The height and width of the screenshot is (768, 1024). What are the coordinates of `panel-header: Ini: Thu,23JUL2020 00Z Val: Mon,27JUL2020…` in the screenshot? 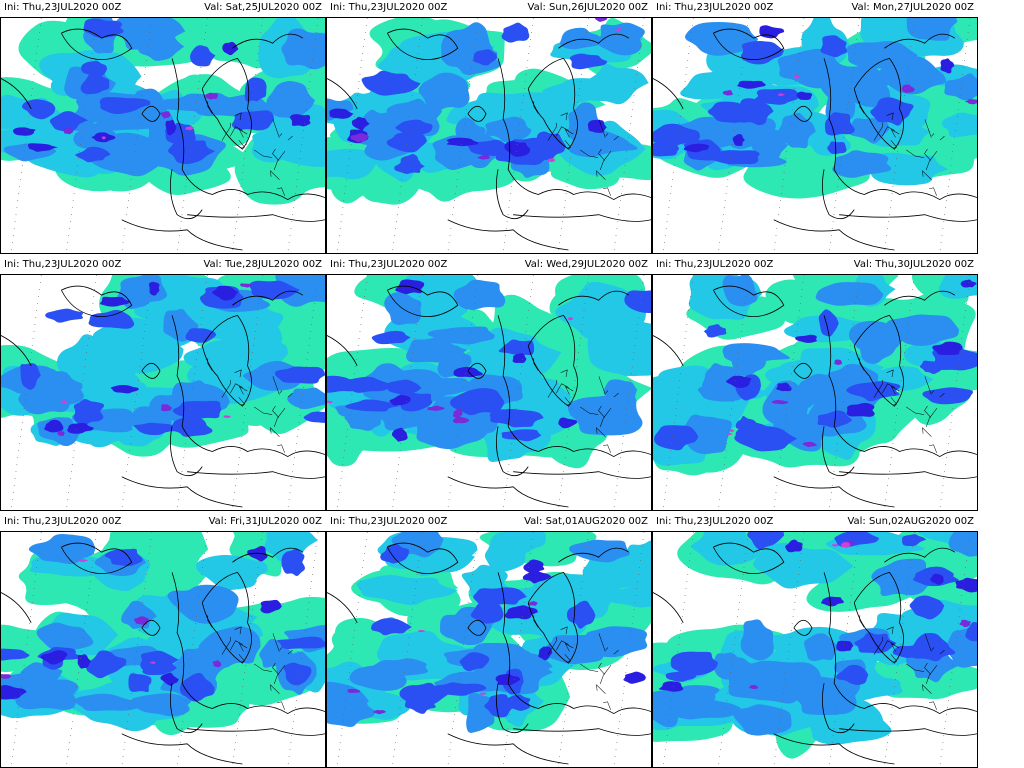 It's located at (815, 7).